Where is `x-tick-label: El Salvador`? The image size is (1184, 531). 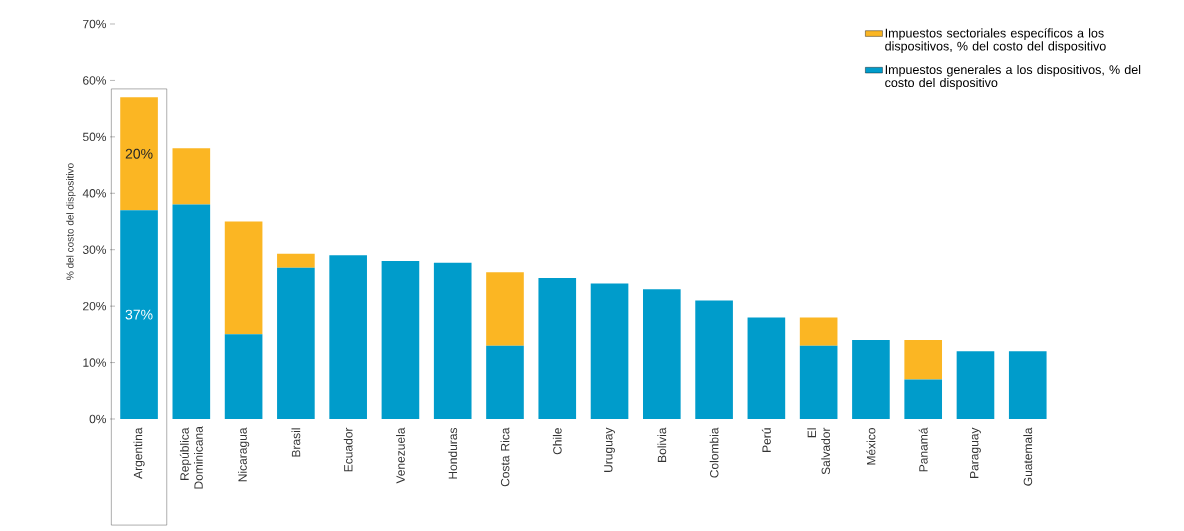
x-tick-label: El Salvador is located at coordinates (819, 451).